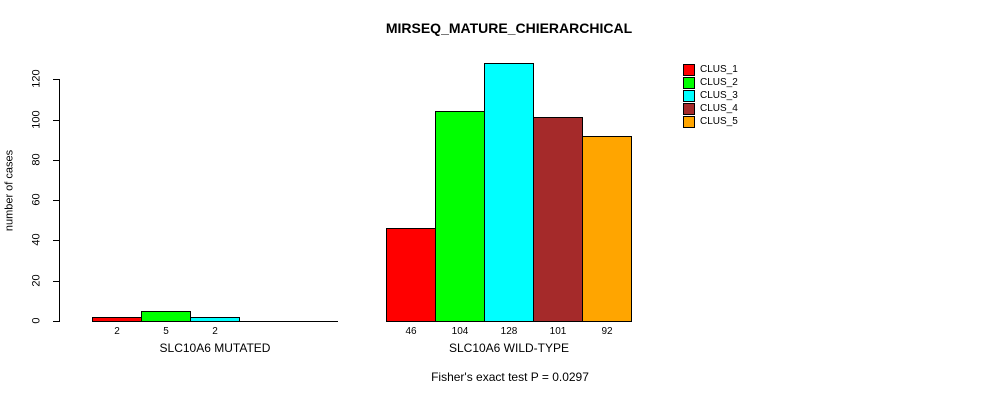  Describe the element at coordinates (719, 69) in the screenshot. I see `legend-label: CLUS_1` at that location.